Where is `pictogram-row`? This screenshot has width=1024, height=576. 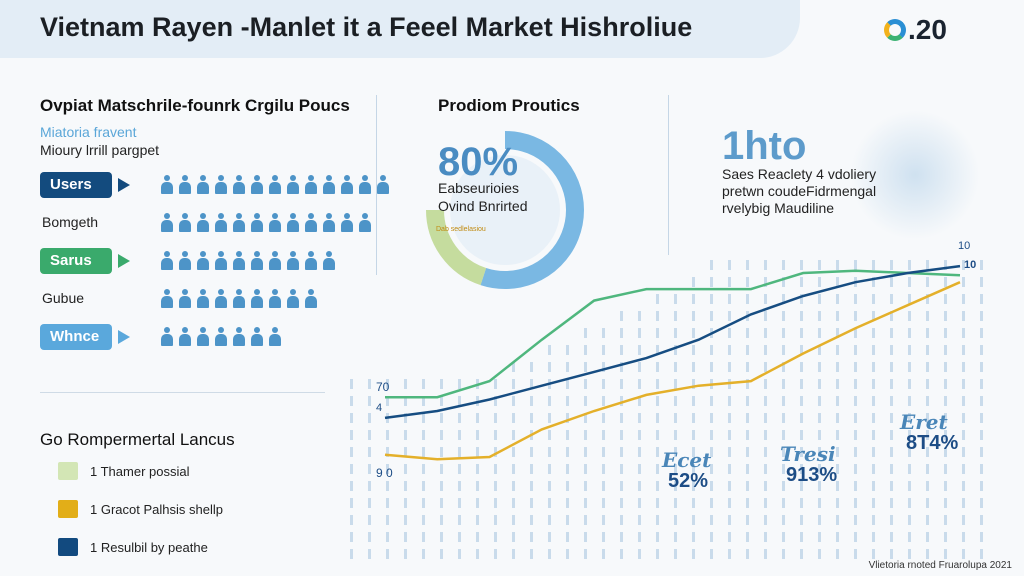
pictogram-row is located at coordinates (239, 299).